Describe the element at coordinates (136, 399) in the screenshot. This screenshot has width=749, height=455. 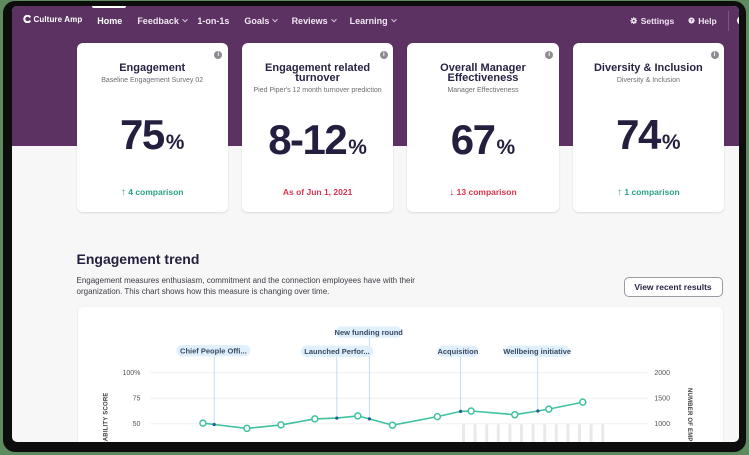
I see `svg-text: 75` at that location.